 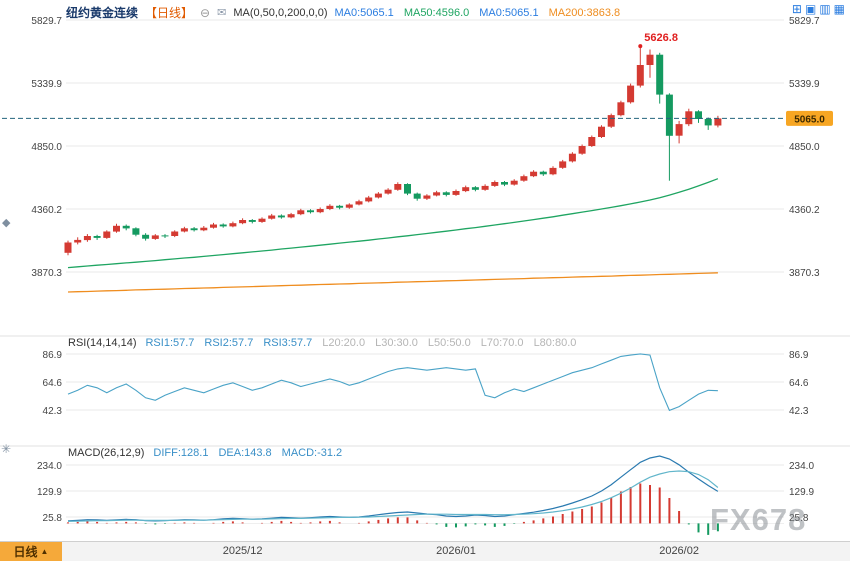 I want to click on svg-text: 5626.8, so click(x=661, y=38).